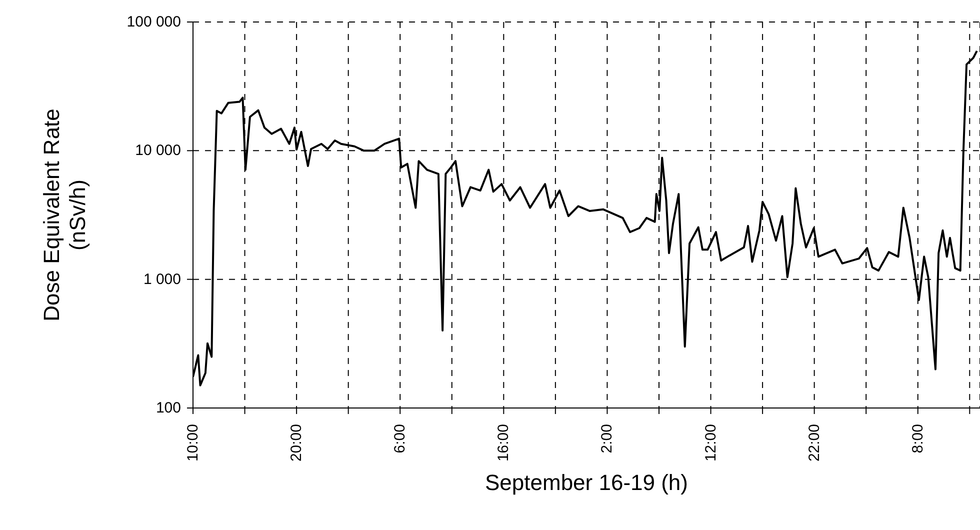 The width and height of the screenshot is (980, 530). Describe the element at coordinates (193, 443) in the screenshot. I see `x-tick-label: 10:00` at that location.